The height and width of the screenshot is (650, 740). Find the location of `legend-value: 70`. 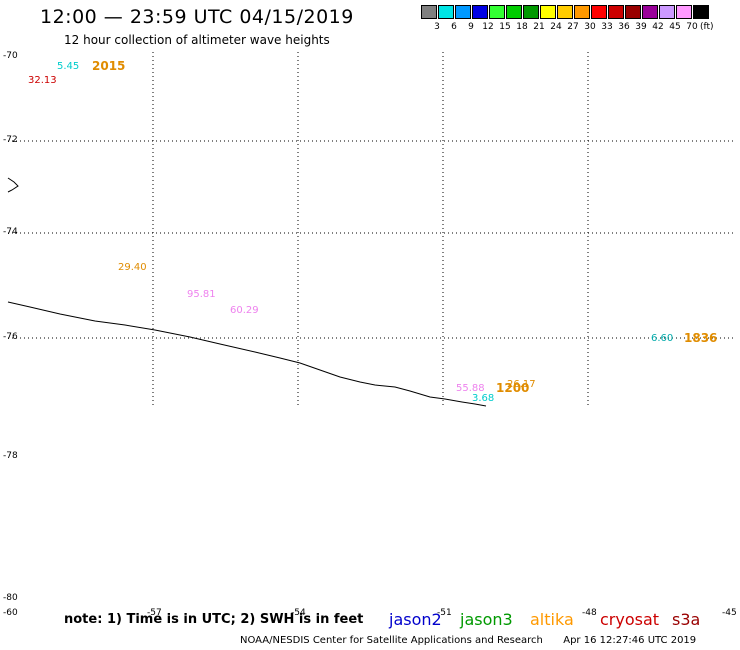

legend-value: 70 is located at coordinates (692, 27).